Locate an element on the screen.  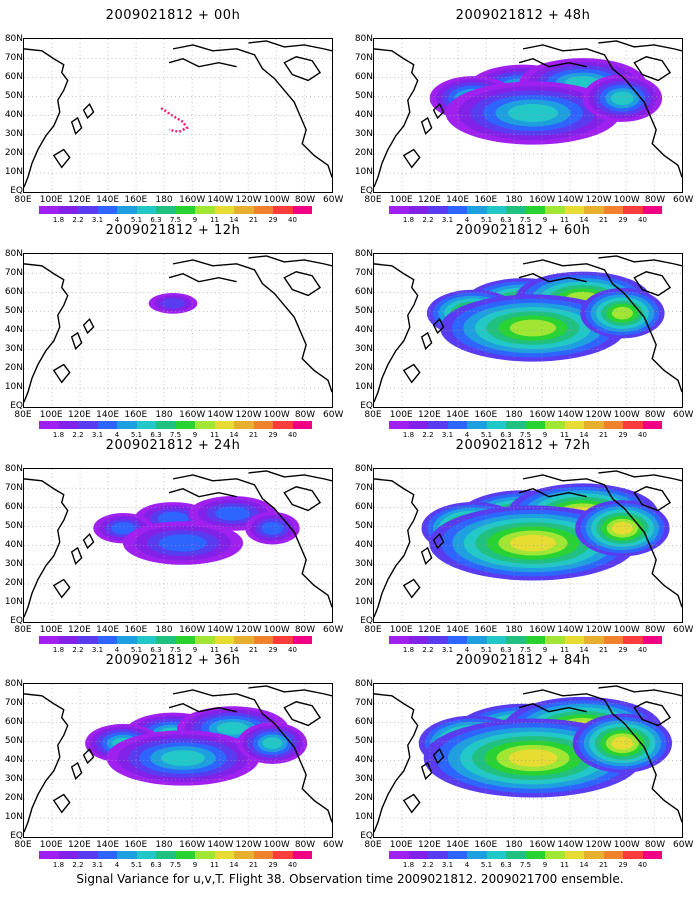
colorbar is located at coordinates (175, 640).